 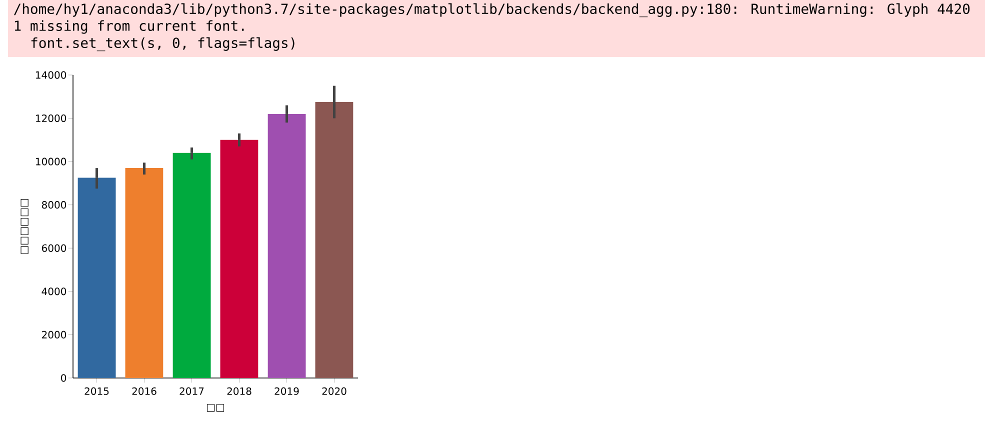 I want to click on text: 1 missing from current font., so click(x=129, y=27).